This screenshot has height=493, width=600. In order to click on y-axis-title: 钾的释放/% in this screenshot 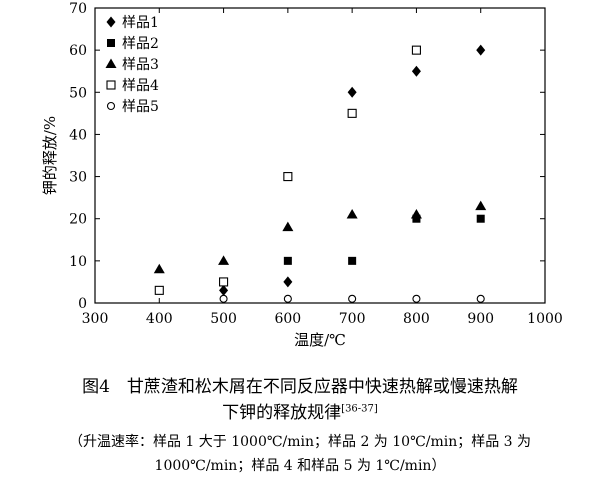, I will do `click(50, 155)`.